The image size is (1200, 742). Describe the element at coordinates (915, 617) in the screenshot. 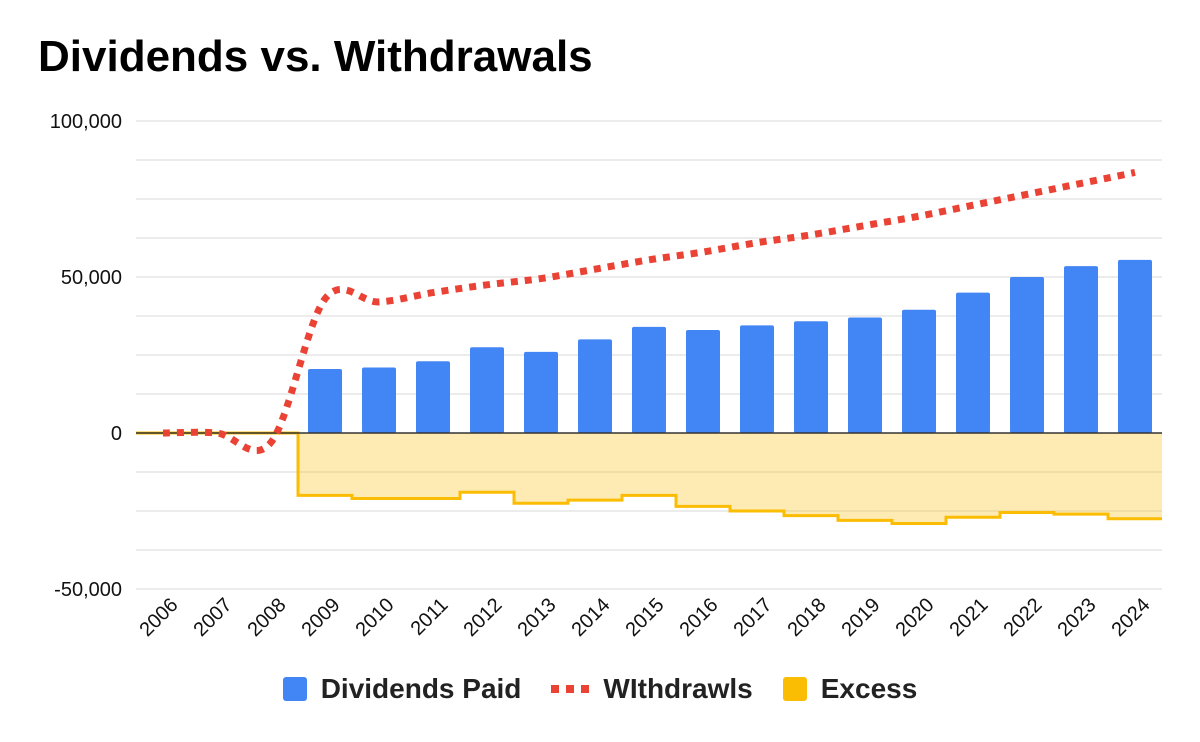

I see `x-tick-label: 2020` at that location.